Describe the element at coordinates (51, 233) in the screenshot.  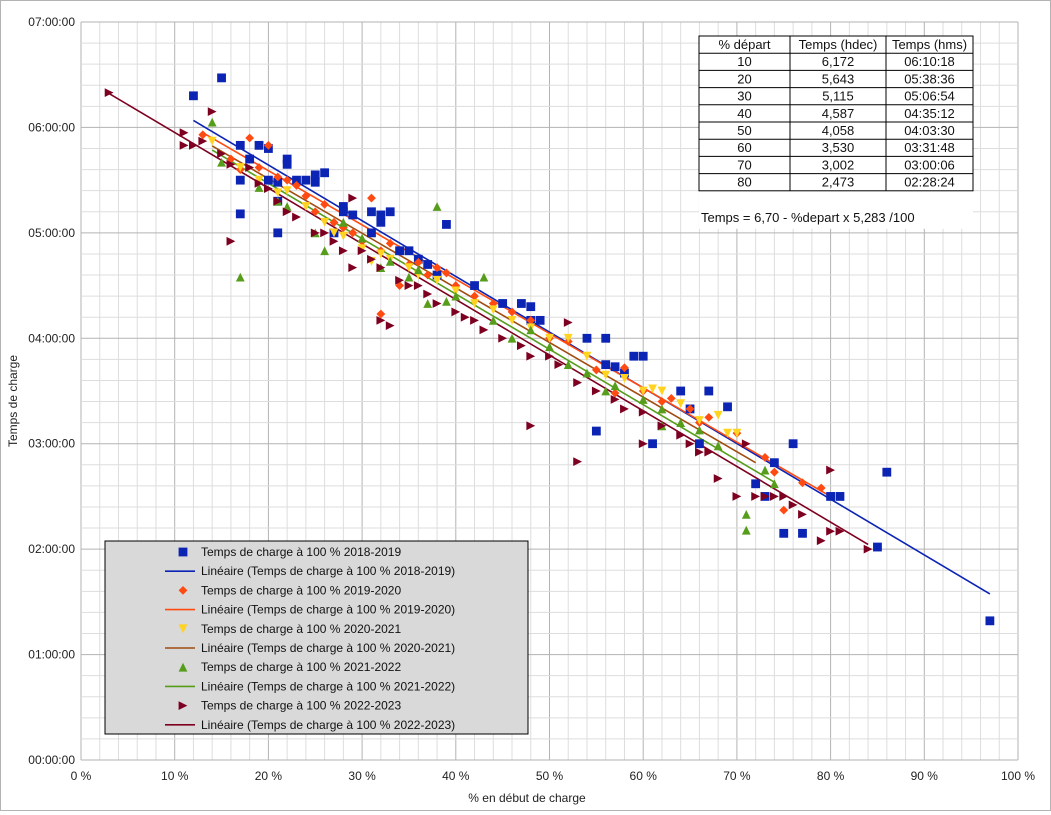
I see `y-tick-label: 05:00:00` at that location.